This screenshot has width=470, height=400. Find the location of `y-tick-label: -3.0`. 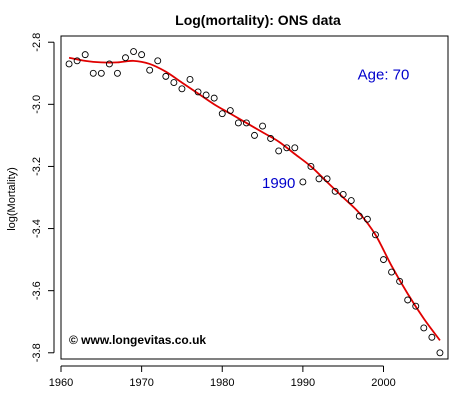

y-tick-label: -3.0 is located at coordinates (37, 104).